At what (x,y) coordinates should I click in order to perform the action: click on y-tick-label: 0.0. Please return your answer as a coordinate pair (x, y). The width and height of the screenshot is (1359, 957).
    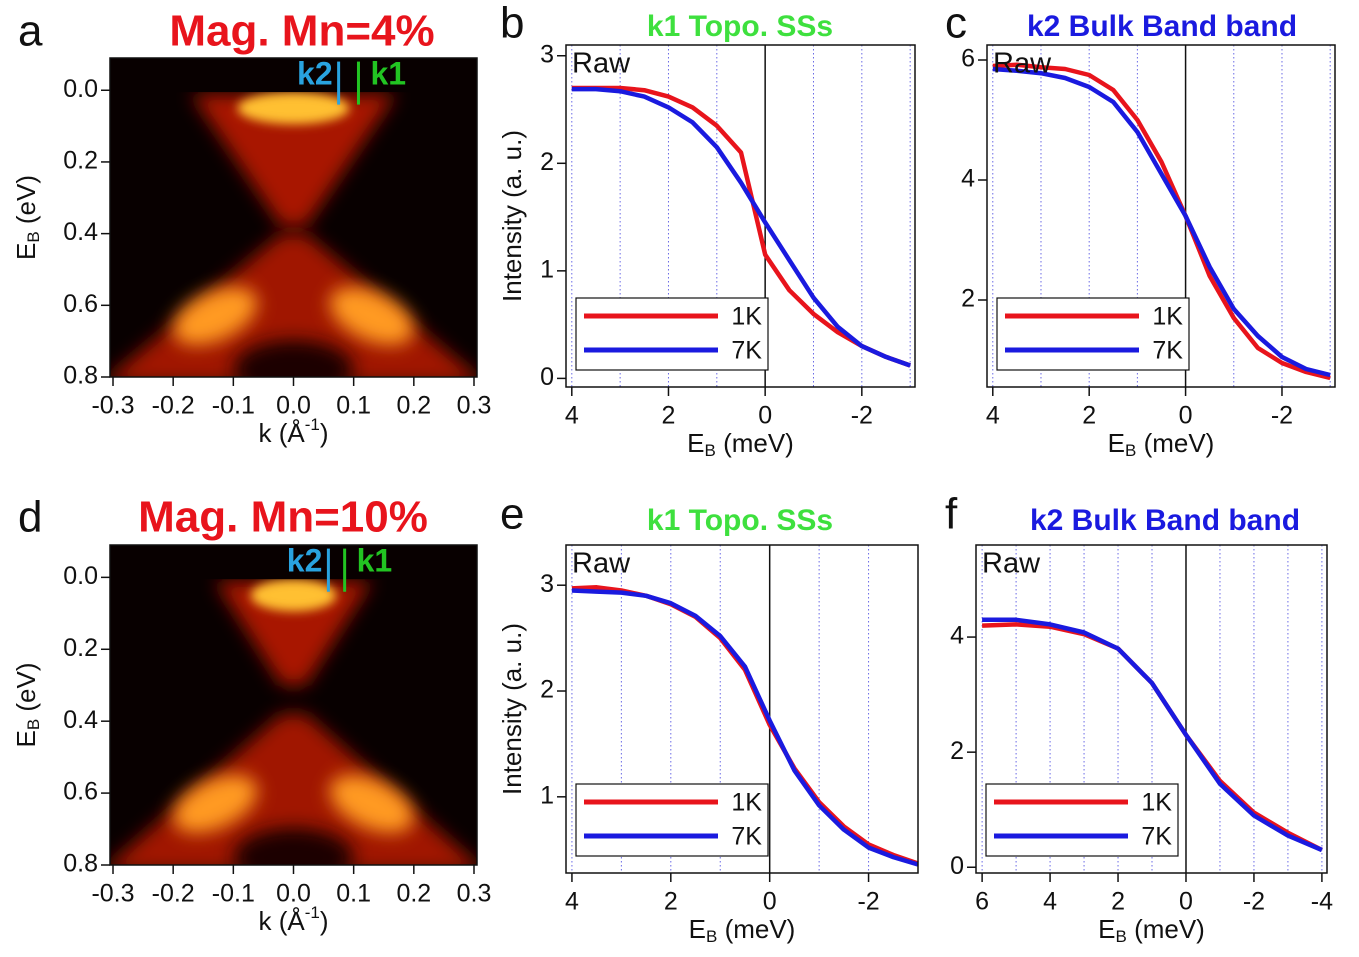
    Looking at the image, I should click on (80, 576).